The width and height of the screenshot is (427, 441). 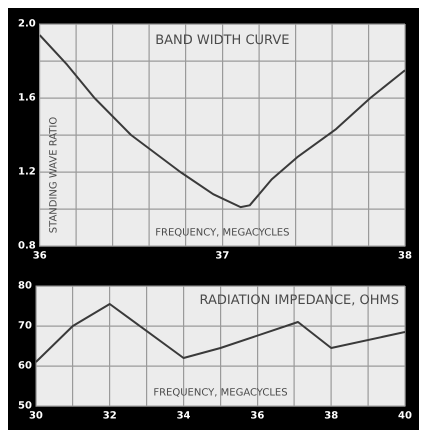 I want to click on x-tick-label: 37, so click(x=222, y=256).